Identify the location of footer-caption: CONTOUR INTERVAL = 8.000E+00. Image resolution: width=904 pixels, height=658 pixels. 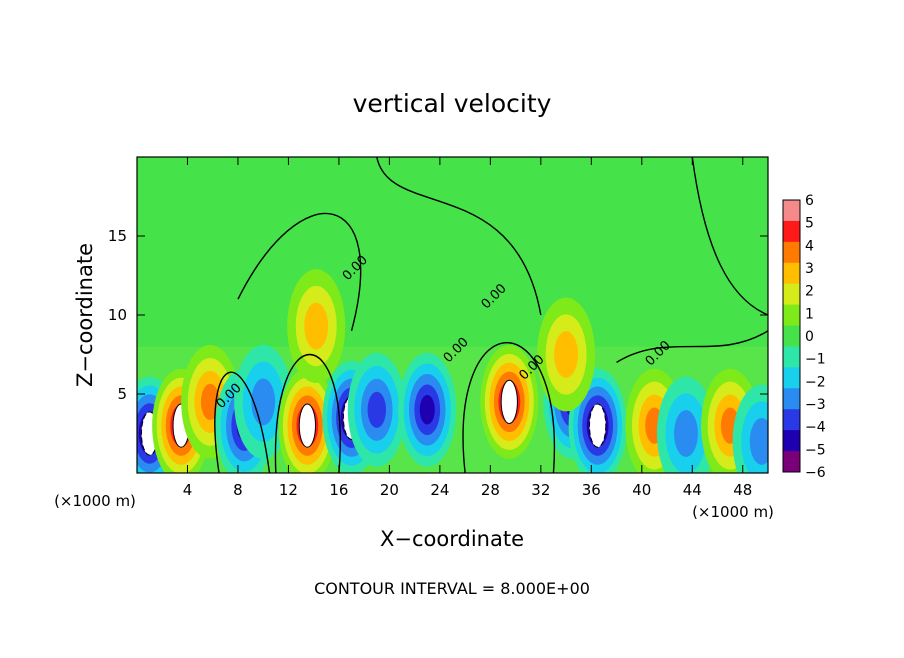
(452, 588).